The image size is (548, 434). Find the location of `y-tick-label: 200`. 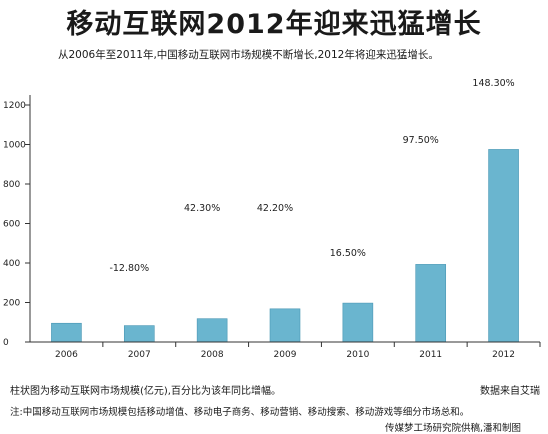

y-tick-label: 200 is located at coordinates (11, 304).